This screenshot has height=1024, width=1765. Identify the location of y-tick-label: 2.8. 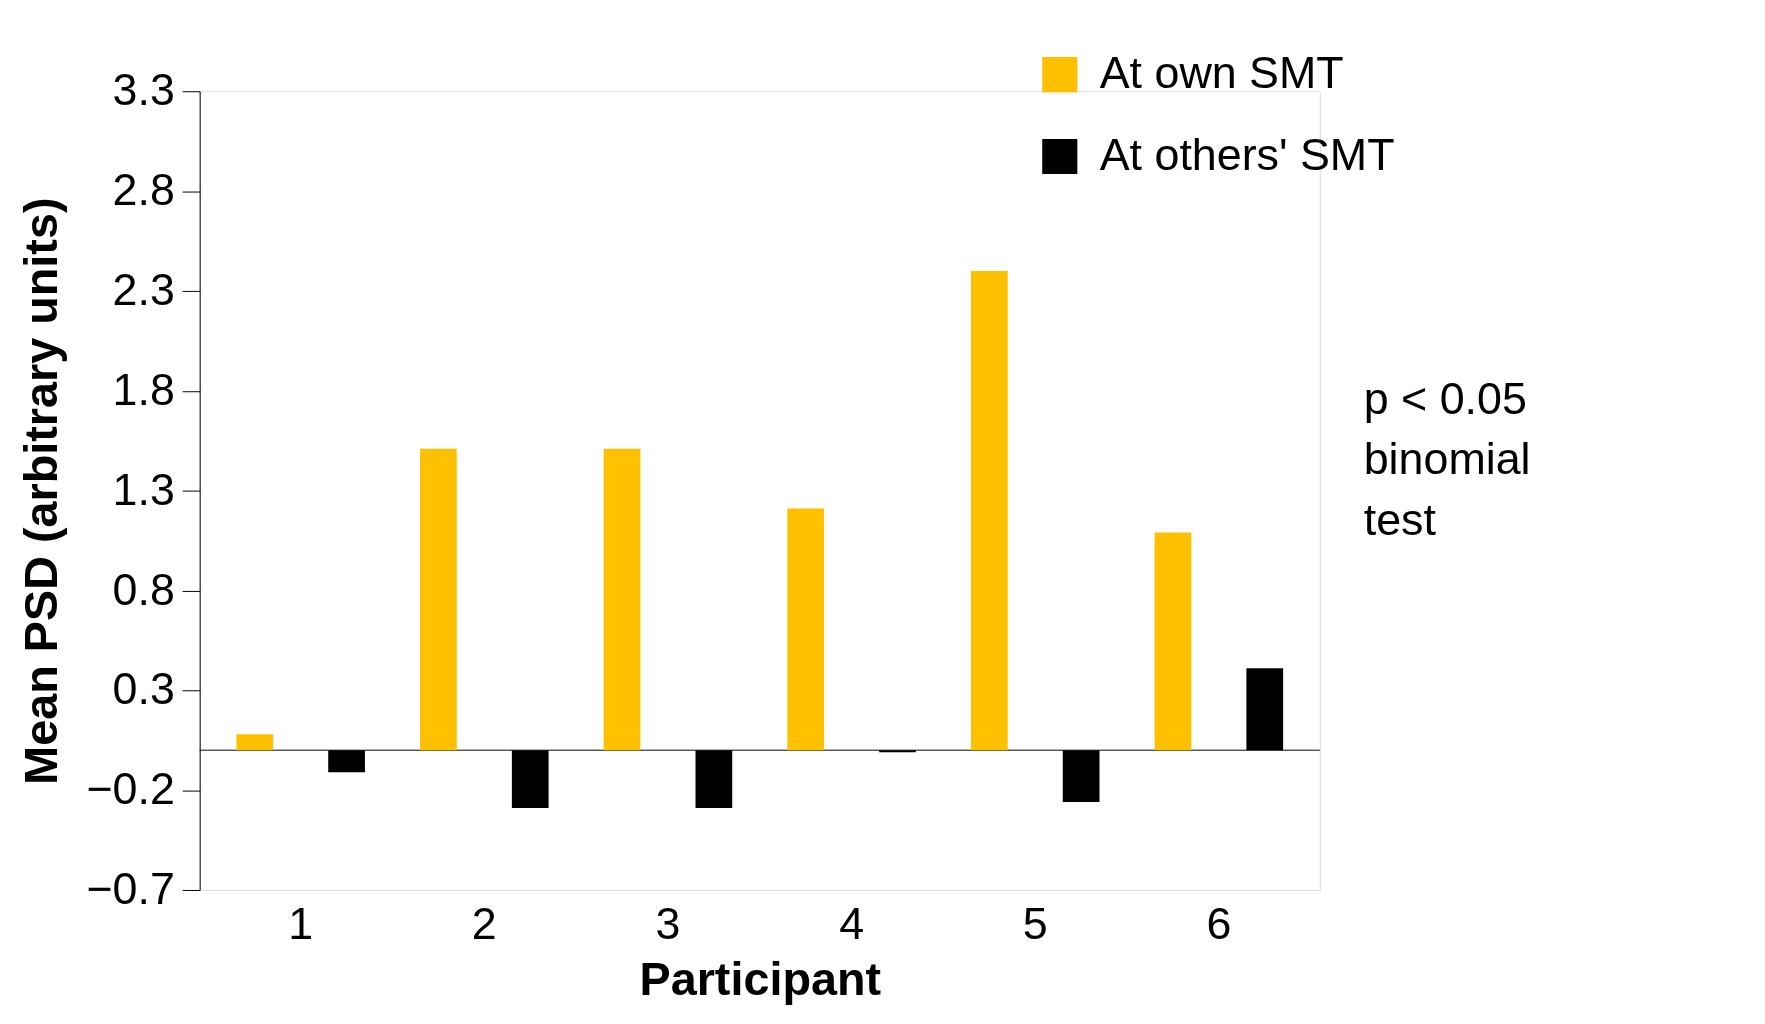
(143, 189).